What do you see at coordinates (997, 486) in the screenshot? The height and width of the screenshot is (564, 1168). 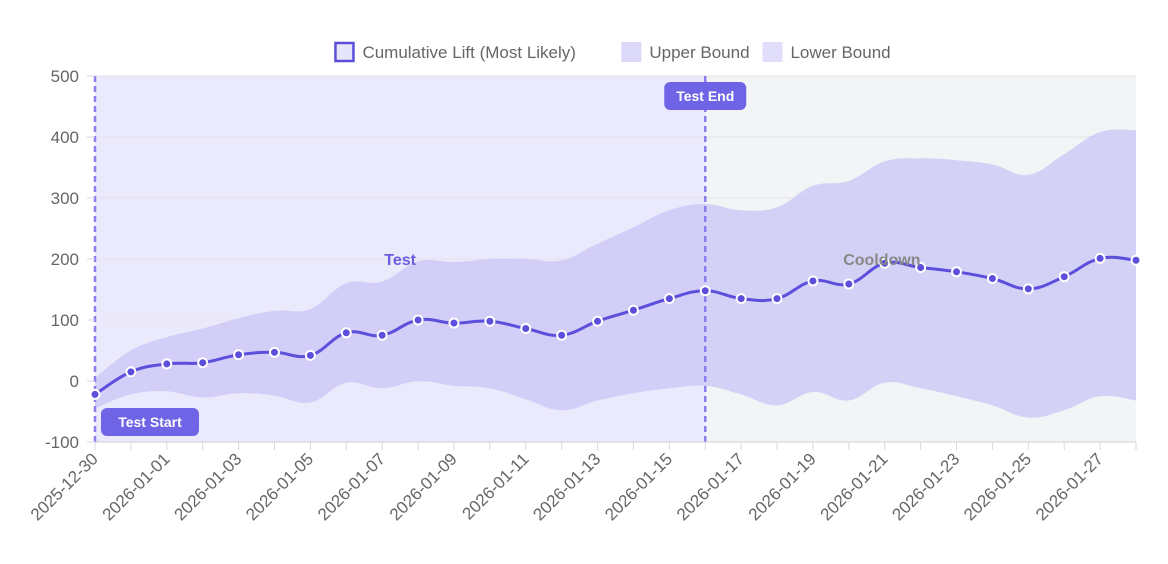 I see `x-tick-label: 2026-01-25` at bounding box center [997, 486].